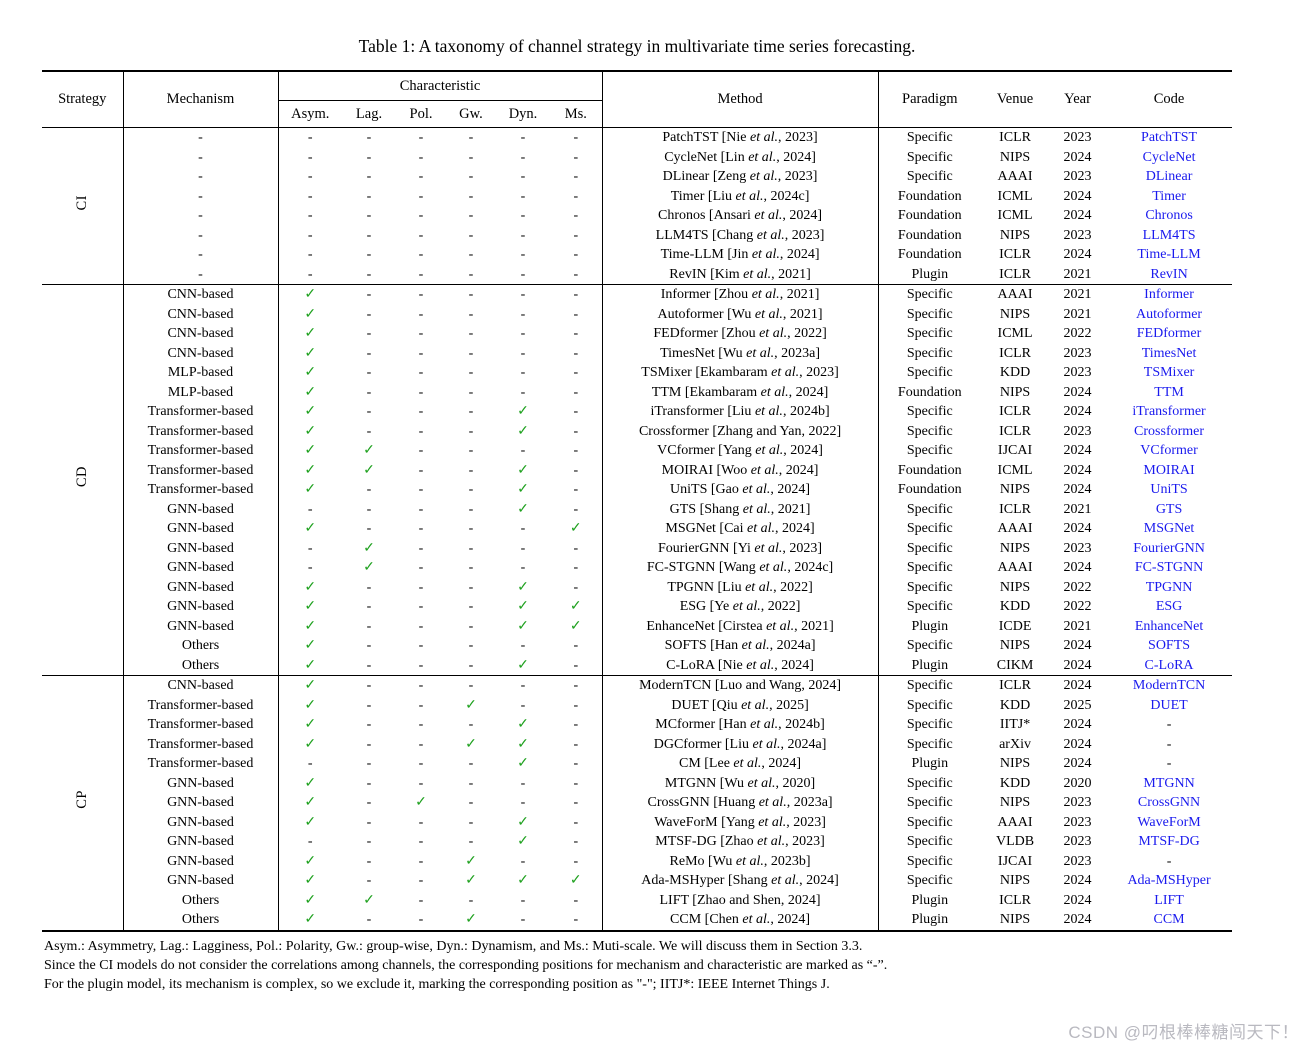  Describe the element at coordinates (1169, 606) in the screenshot. I see `code-link: ESG` at that location.